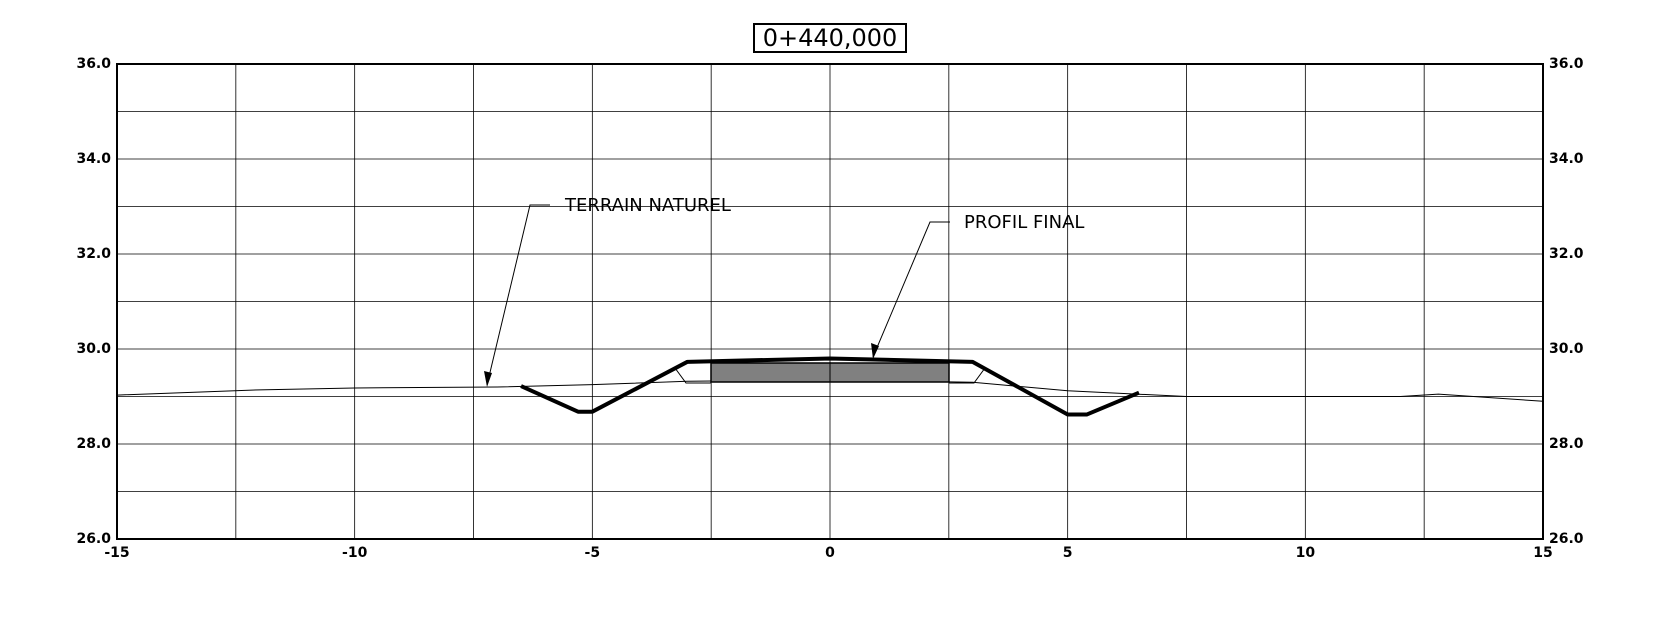 The image size is (1661, 618). I want to click on y-tick-label: 26.0, so click(93, 539).